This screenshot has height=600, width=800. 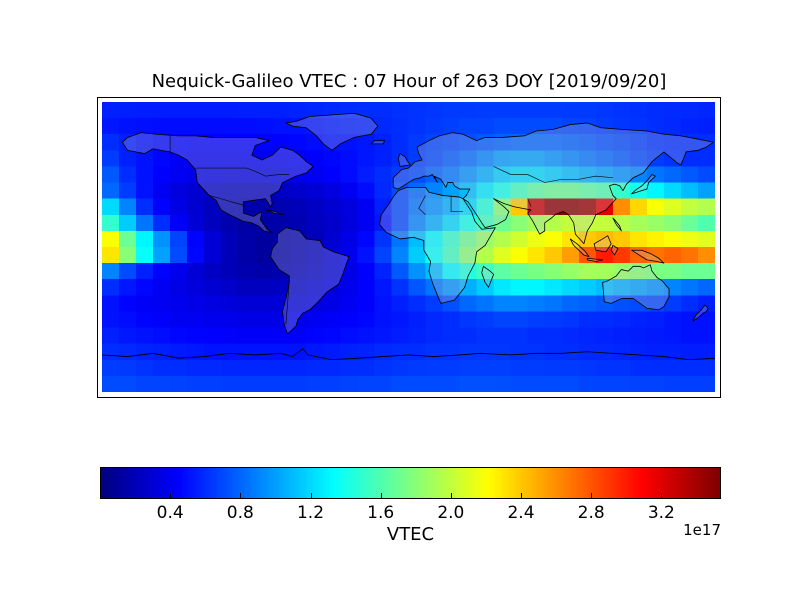 What do you see at coordinates (226, 200) in the screenshot?
I see `us-mexico-border` at bounding box center [226, 200].